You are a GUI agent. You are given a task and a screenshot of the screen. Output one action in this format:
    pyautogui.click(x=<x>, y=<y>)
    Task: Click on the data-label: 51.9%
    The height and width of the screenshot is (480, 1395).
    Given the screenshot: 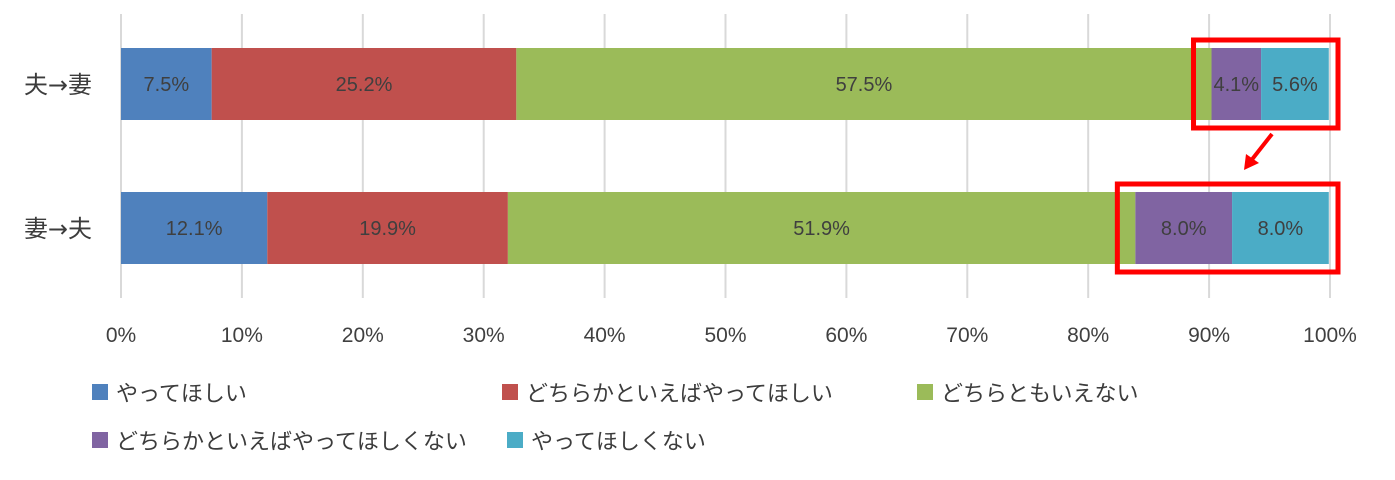 What is the action you would take?
    pyautogui.click(x=821, y=229)
    